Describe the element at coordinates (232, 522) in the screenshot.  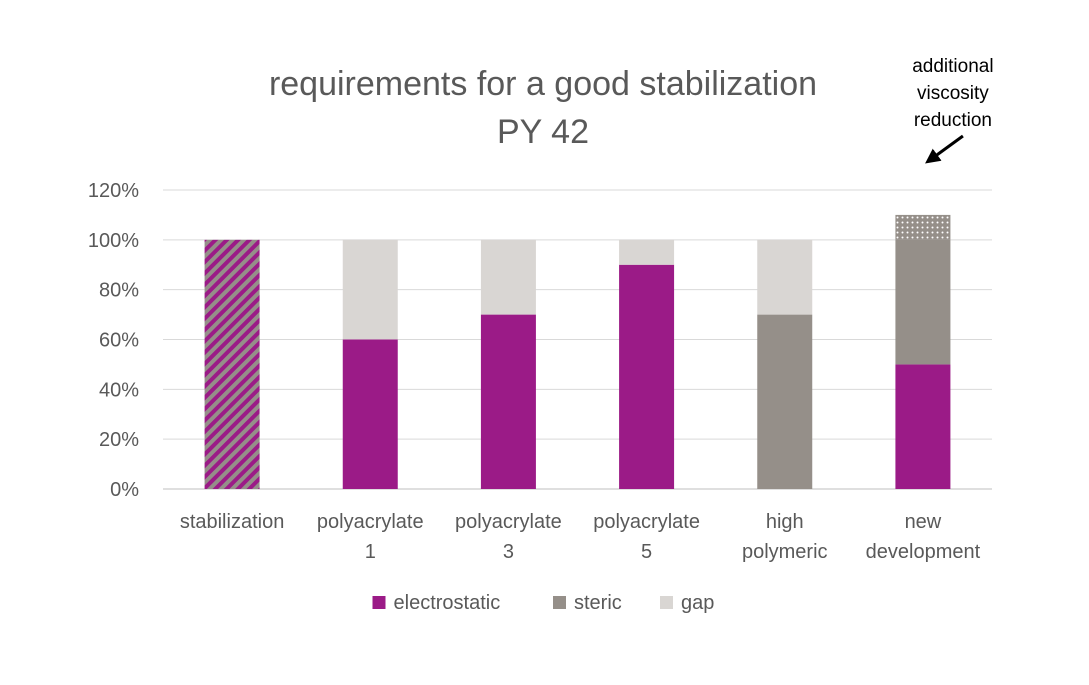
I see `x-tick-label: stabilization` at that location.